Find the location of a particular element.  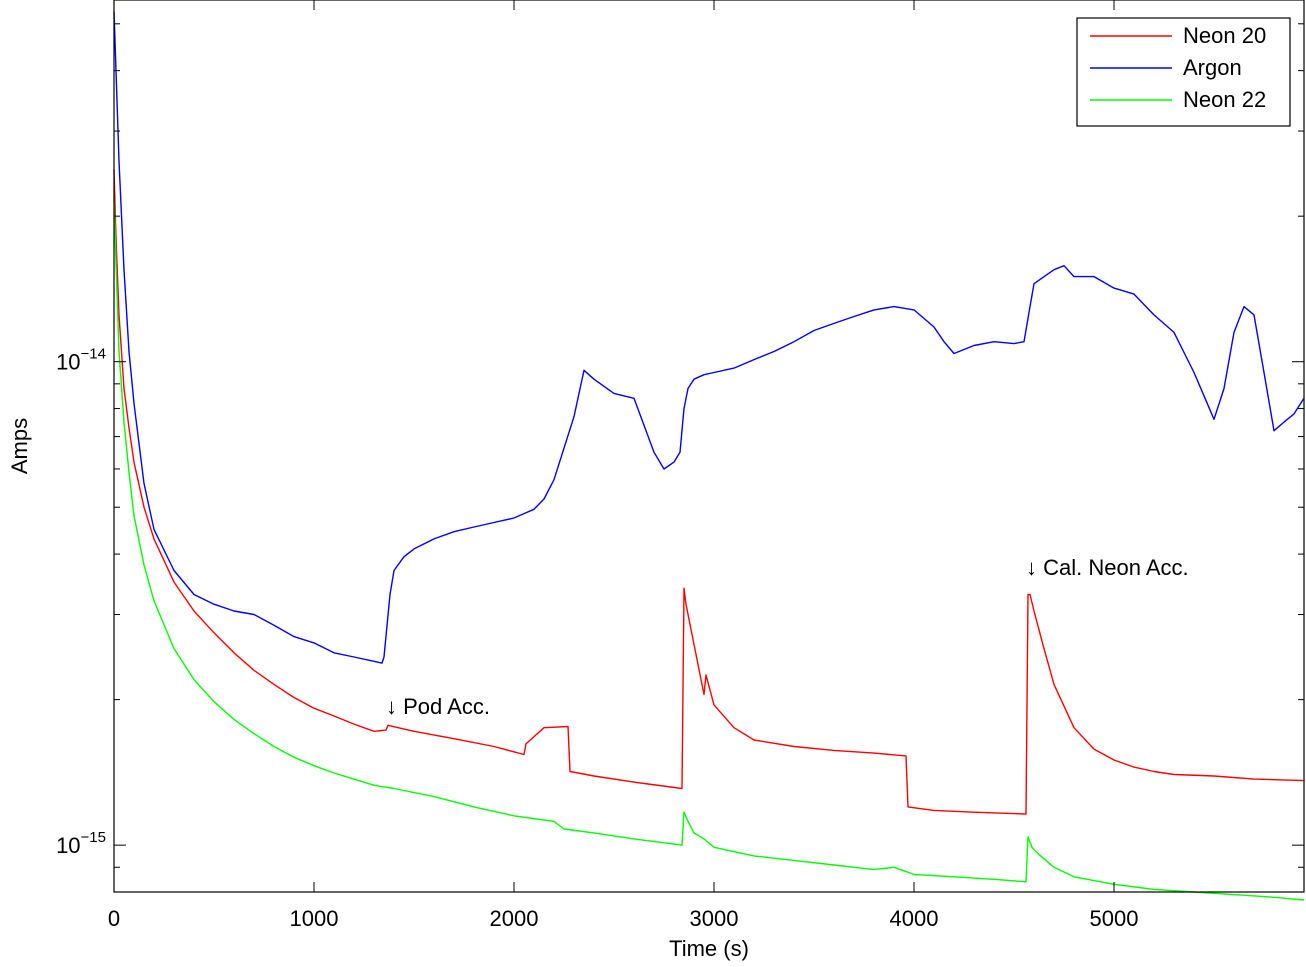

x-tick-label: 5000 is located at coordinates (1114, 918).